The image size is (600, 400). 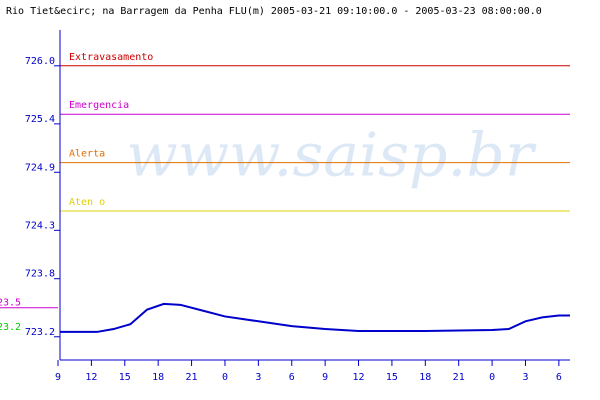 I want to click on data-line, so click(x=314, y=317).